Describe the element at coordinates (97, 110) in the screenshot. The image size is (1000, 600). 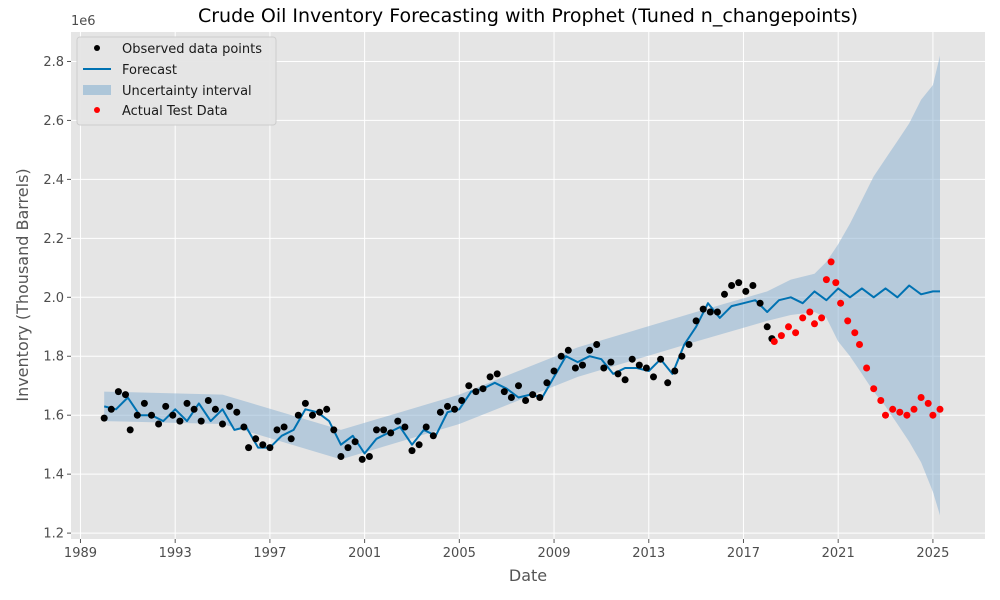
I see `legend-test-marker` at that location.